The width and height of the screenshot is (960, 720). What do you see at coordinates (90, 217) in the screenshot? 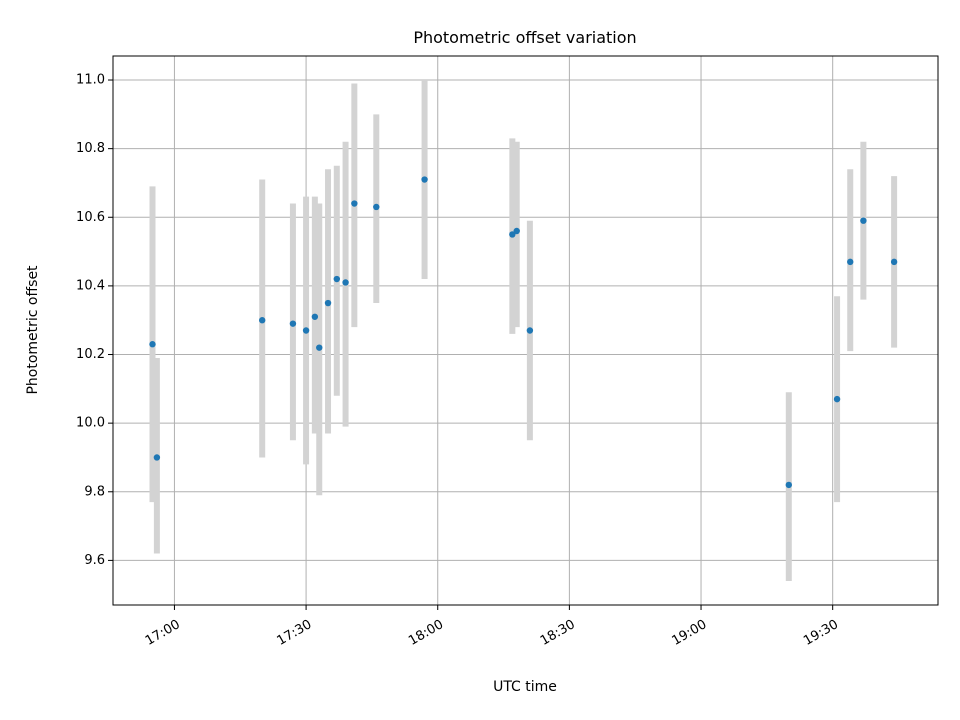
I see `y-tick-label: 10.6` at bounding box center [90, 217].